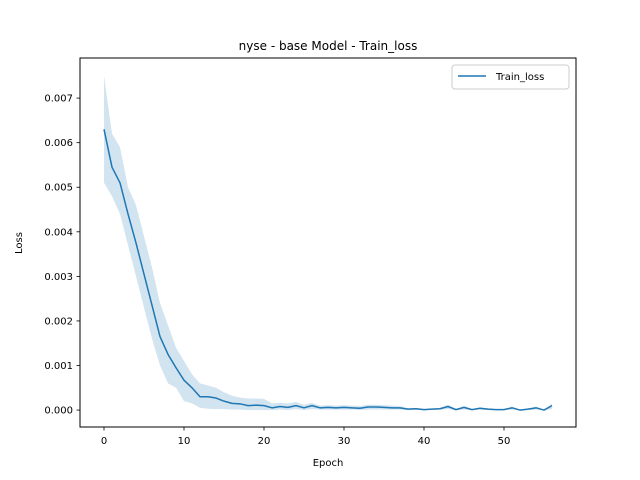 This screenshot has width=640, height=480. Describe the element at coordinates (19, 243) in the screenshot. I see `y-axis-label: Loss` at that location.